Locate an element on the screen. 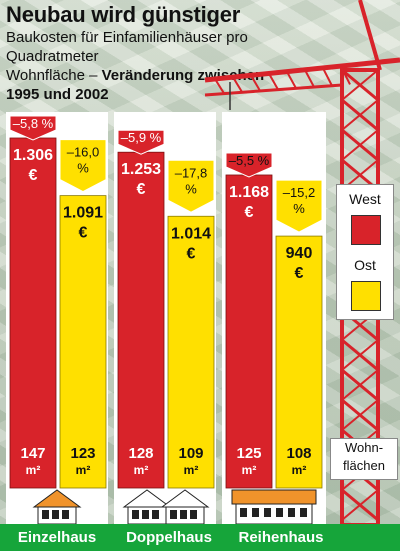 The width and height of the screenshot is (400, 551). area-legend-line-1: Wohn- is located at coordinates (364, 447).